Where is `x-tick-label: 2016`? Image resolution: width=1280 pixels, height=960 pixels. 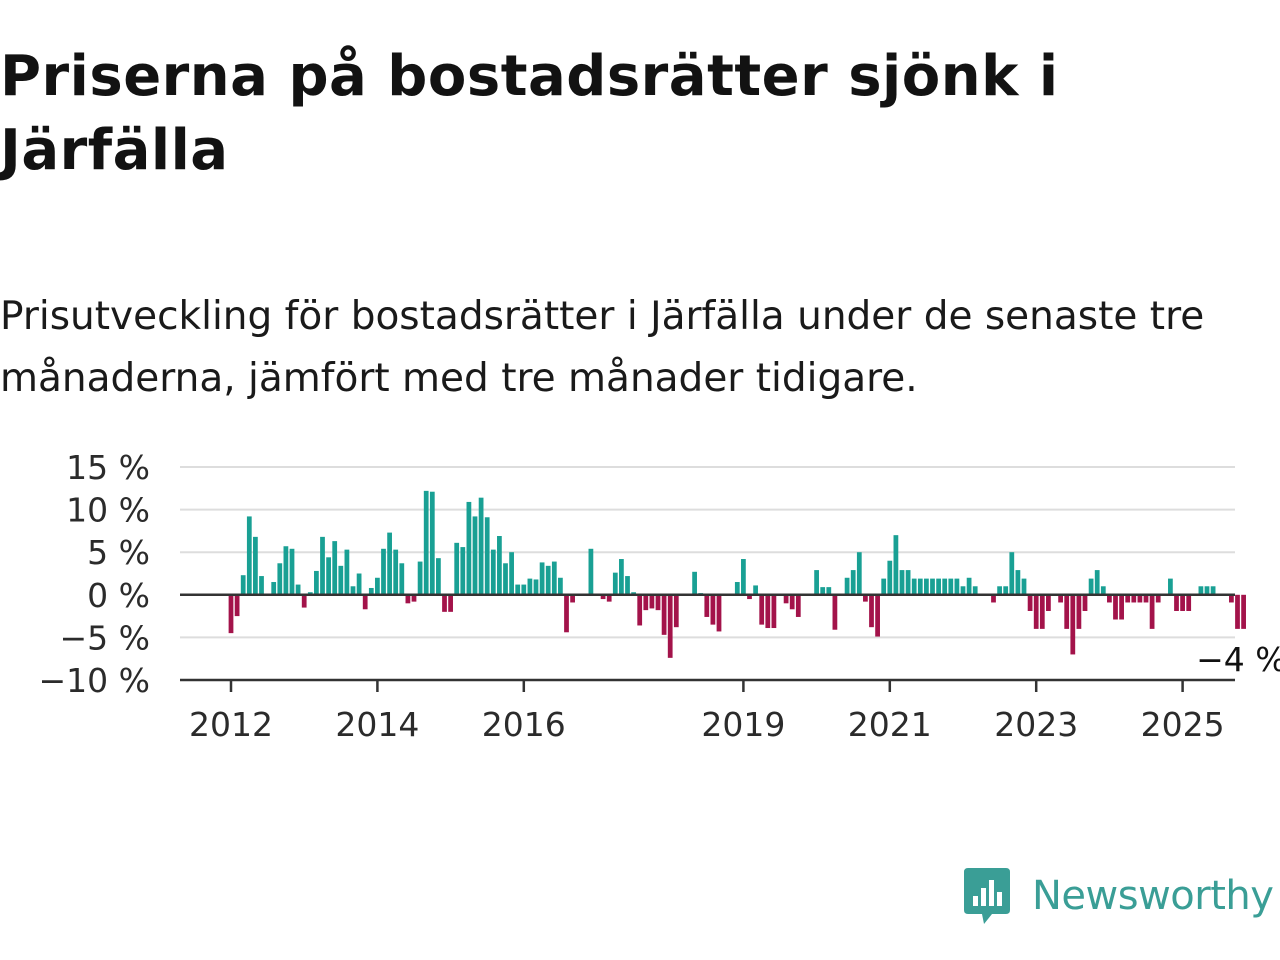 x-tick-label: 2016 is located at coordinates (524, 724).